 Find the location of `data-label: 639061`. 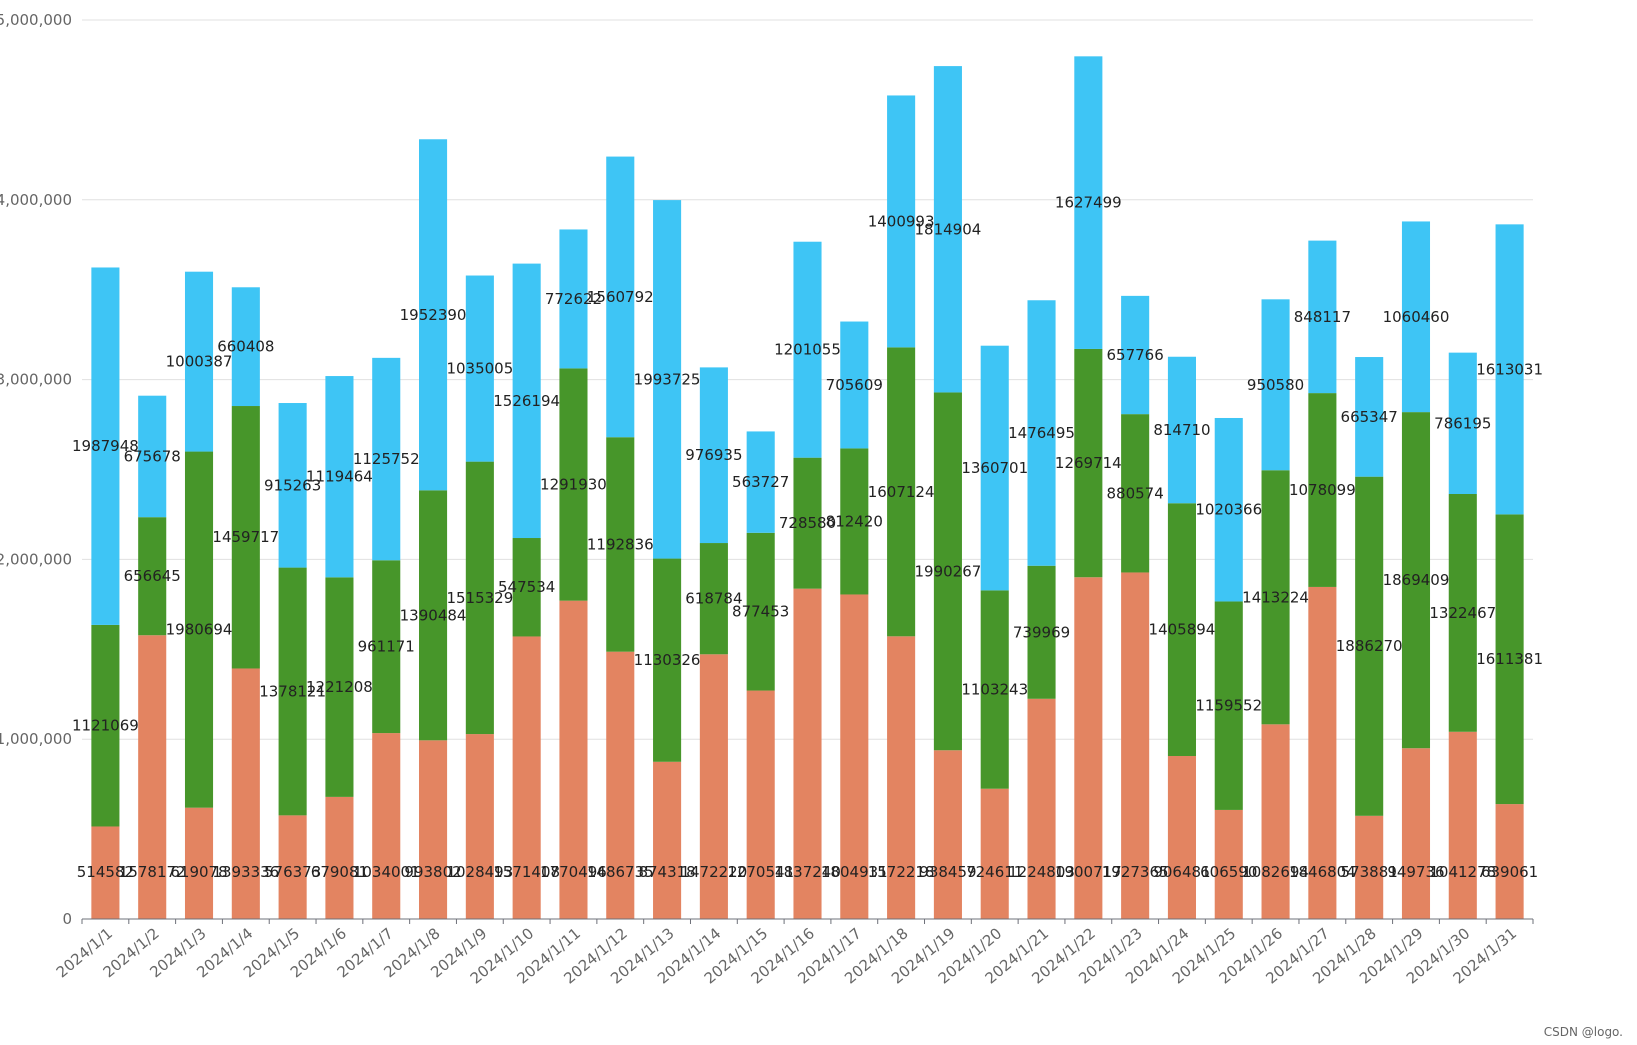

data-label: 639061 is located at coordinates (1509, 872).